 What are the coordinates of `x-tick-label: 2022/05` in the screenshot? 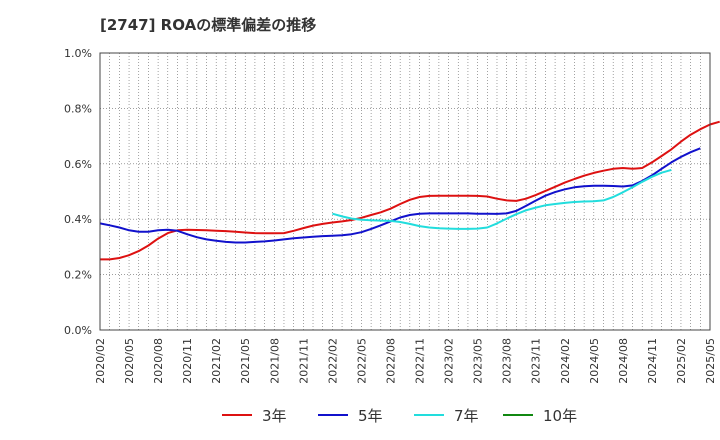 It's located at (361, 361).